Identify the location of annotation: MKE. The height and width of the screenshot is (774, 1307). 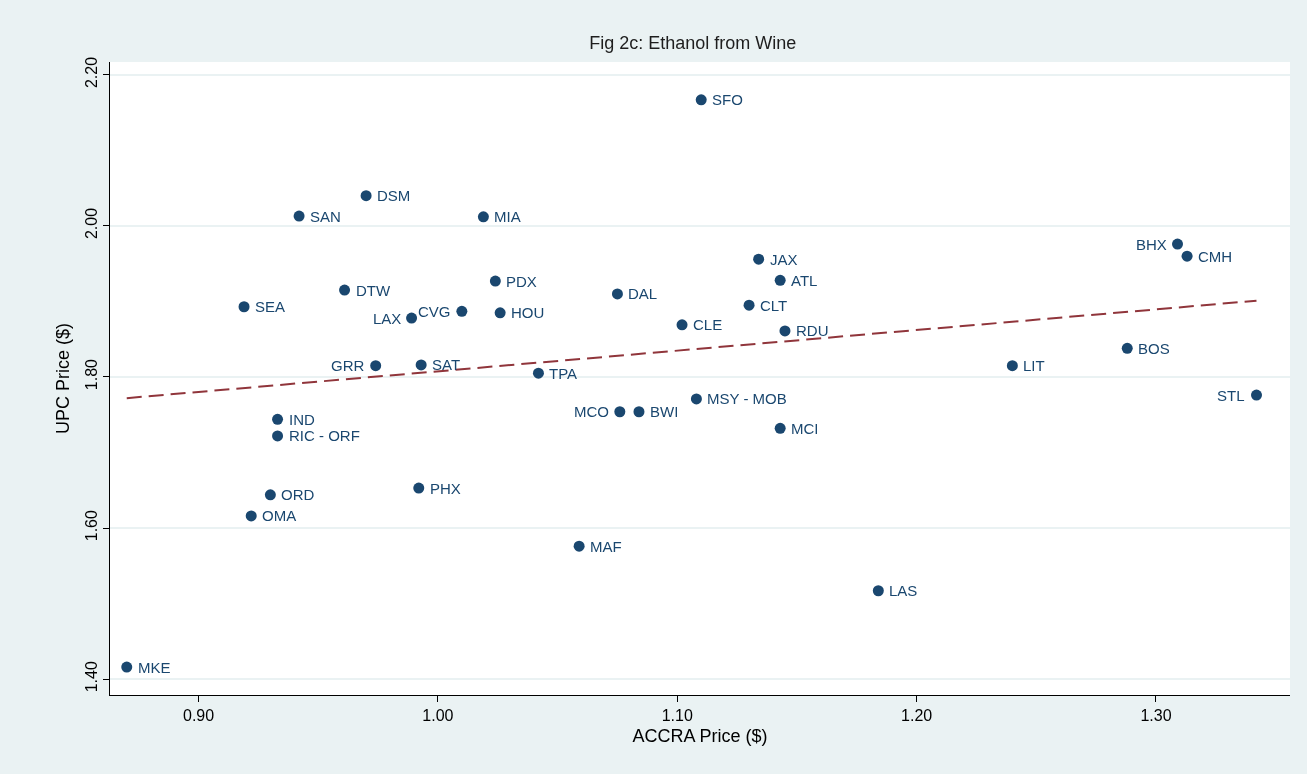
(154, 667).